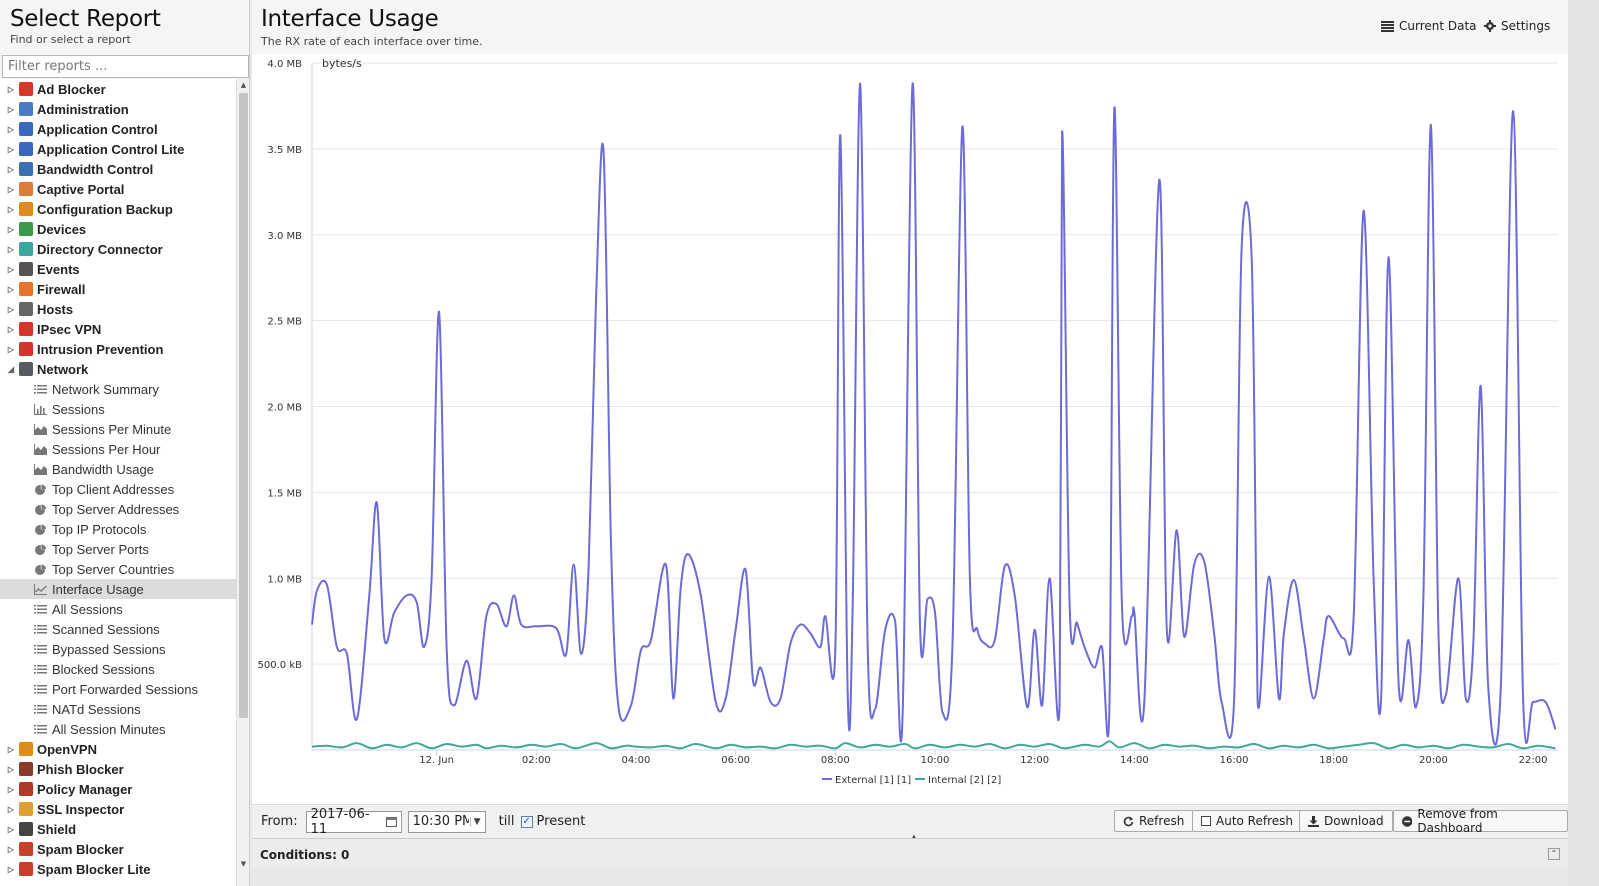 The width and height of the screenshot is (1599, 886). What do you see at coordinates (118, 769) in the screenshot?
I see `tree-category-phish-blocker: ▷ Phish Blocker` at bounding box center [118, 769].